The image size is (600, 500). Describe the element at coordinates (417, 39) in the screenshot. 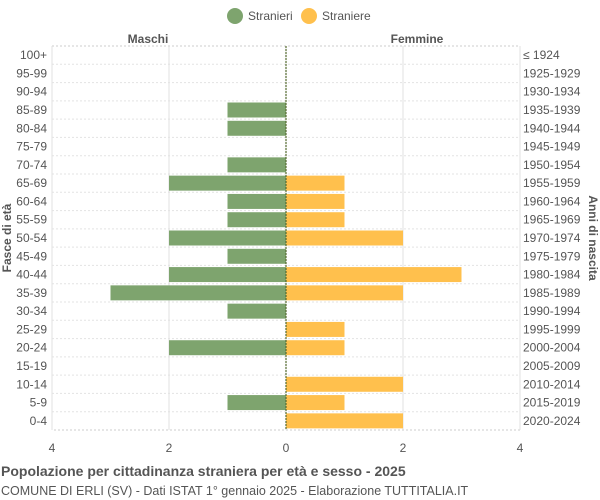

I see `side-label-right: Femmine` at that location.